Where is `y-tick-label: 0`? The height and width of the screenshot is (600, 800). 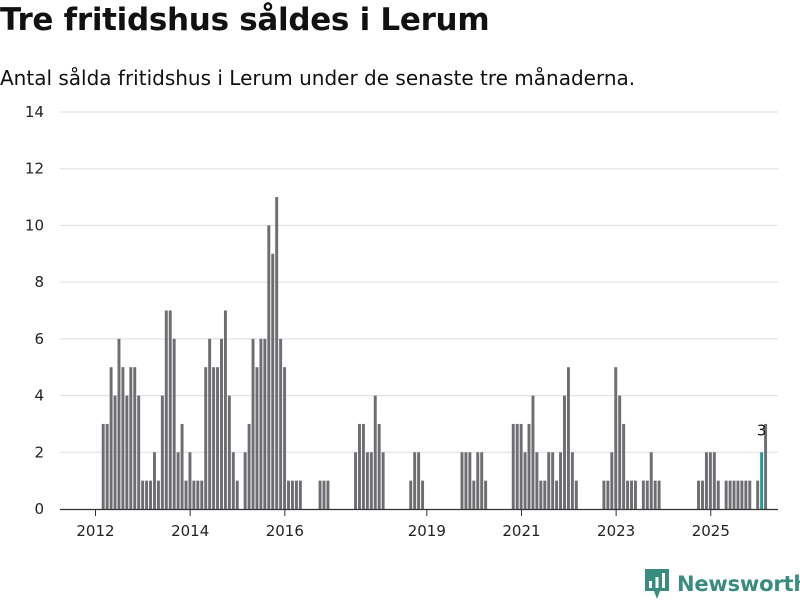 y-tick-label: 0 is located at coordinates (39, 509).